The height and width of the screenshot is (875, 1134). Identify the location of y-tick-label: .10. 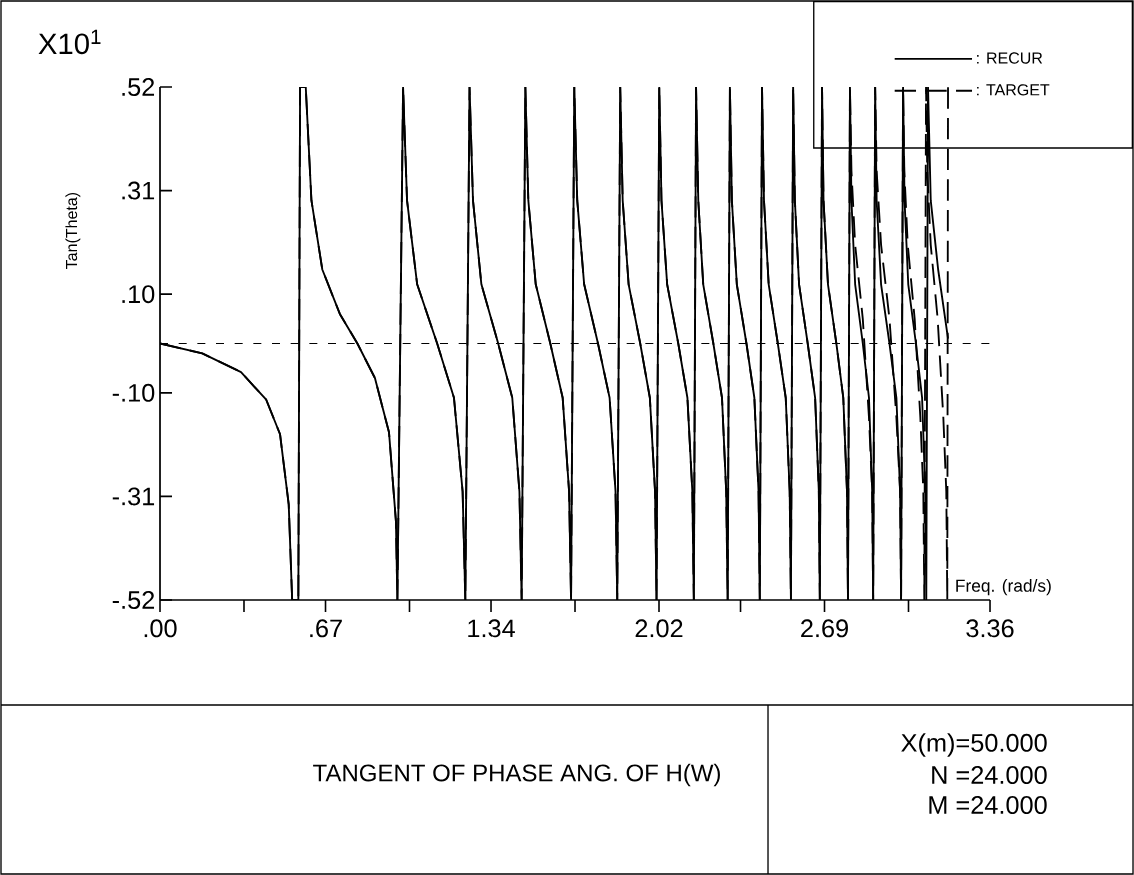
(138, 294).